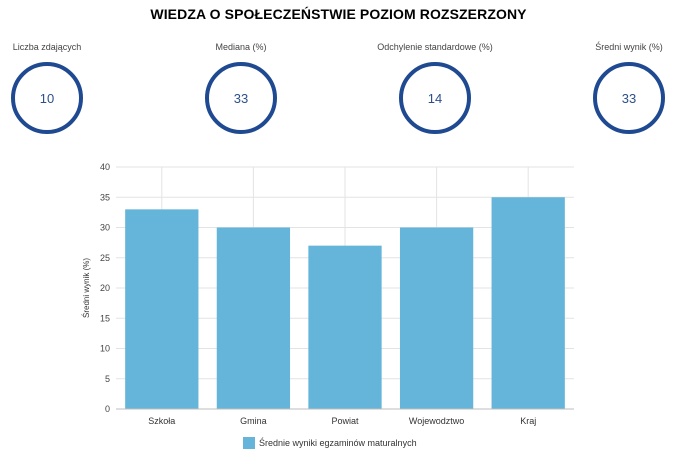 The image size is (677, 466). What do you see at coordinates (338, 442) in the screenshot?
I see `legend-label: Średnie wyniki egzaminów maturalnych` at bounding box center [338, 442].